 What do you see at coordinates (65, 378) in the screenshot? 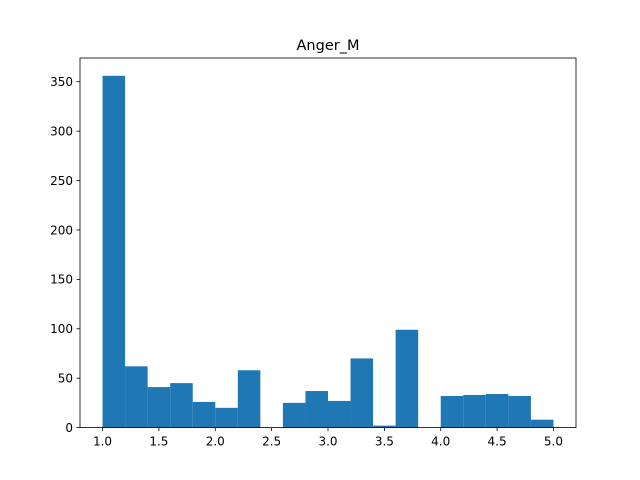
I see `y-tick-label: 50` at bounding box center [65, 378].